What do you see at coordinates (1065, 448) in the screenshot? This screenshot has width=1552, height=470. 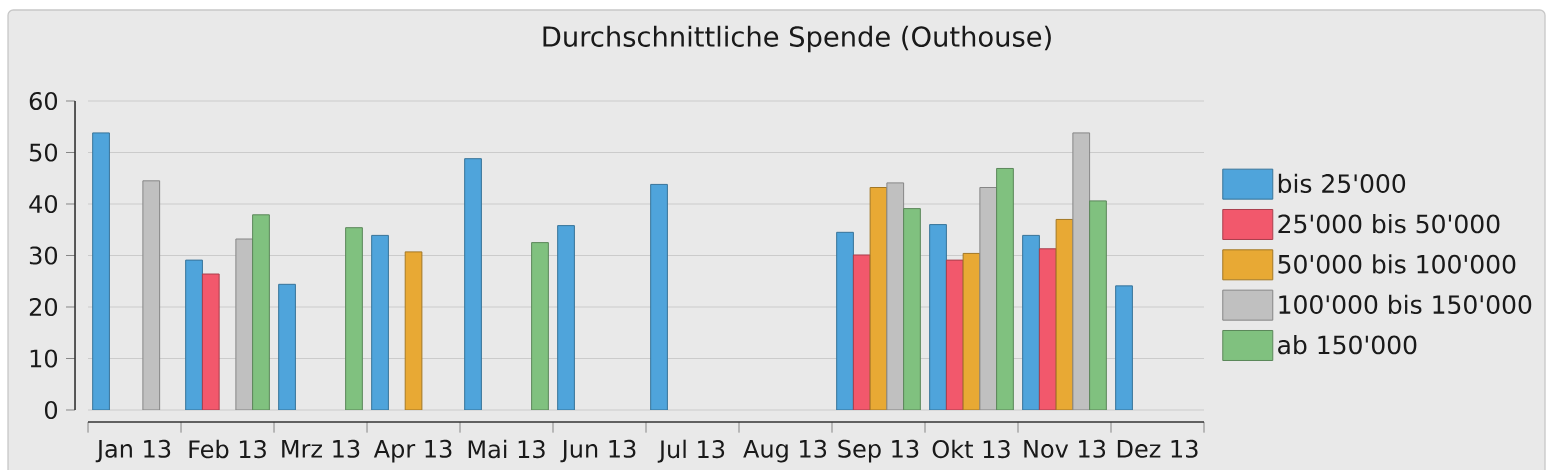 I see `x-tick-label: Nov 13` at bounding box center [1065, 448].